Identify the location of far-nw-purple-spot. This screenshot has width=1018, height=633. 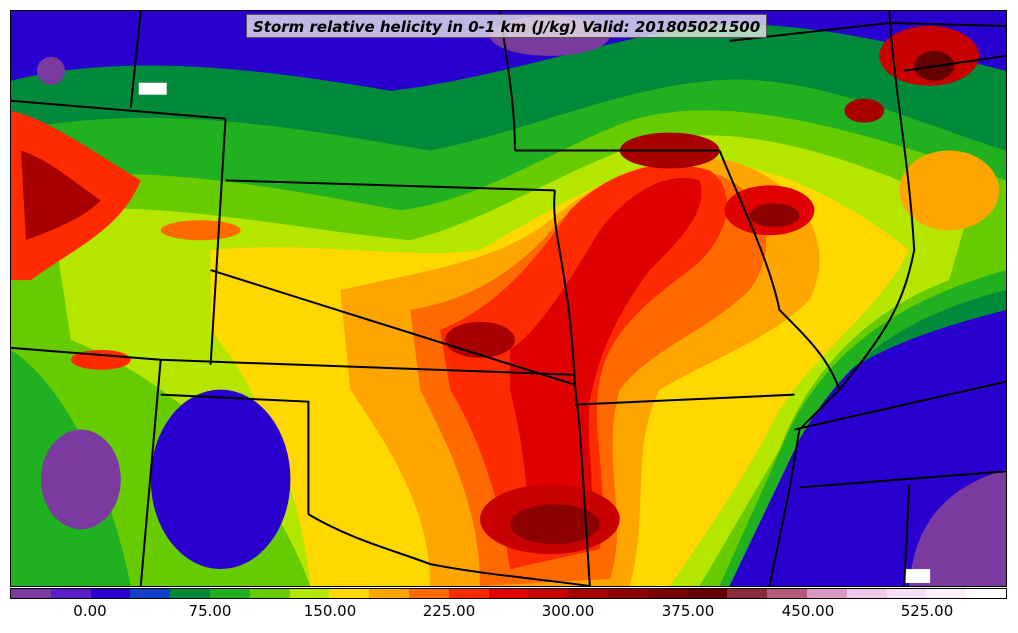
(50, 70).